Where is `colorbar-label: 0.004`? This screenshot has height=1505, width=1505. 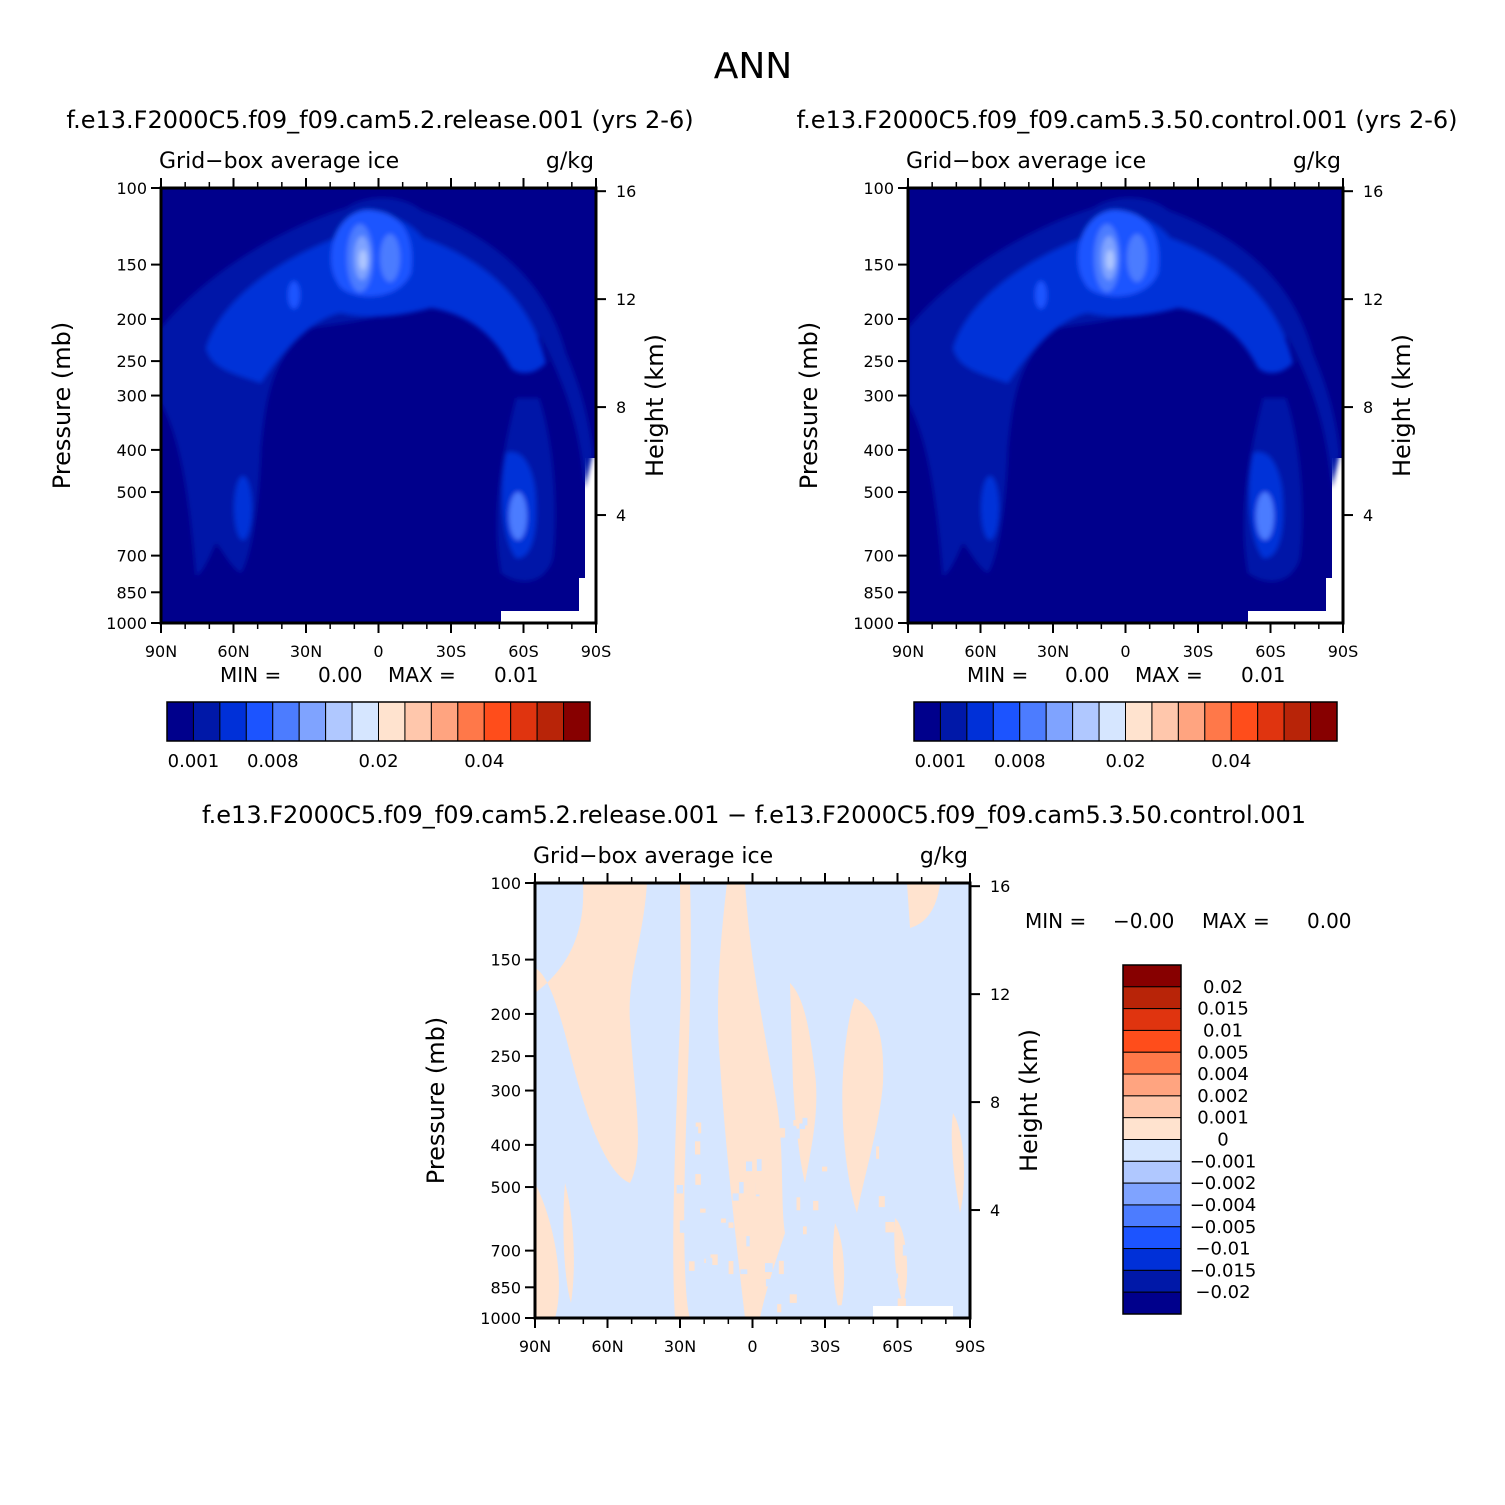 colorbar-label: 0.004 is located at coordinates (1223, 1074).